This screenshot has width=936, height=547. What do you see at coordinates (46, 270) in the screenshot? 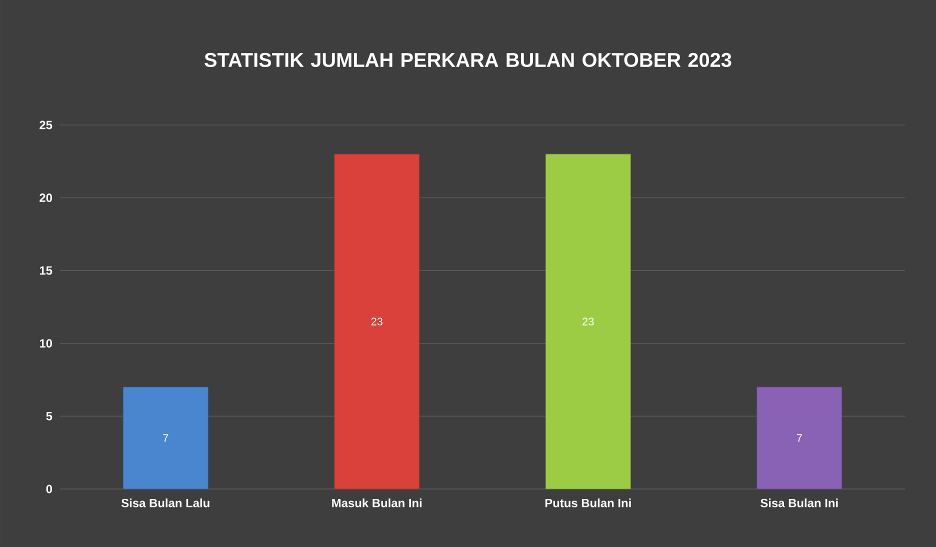
I see `y-tick-label: 15` at bounding box center [46, 270].